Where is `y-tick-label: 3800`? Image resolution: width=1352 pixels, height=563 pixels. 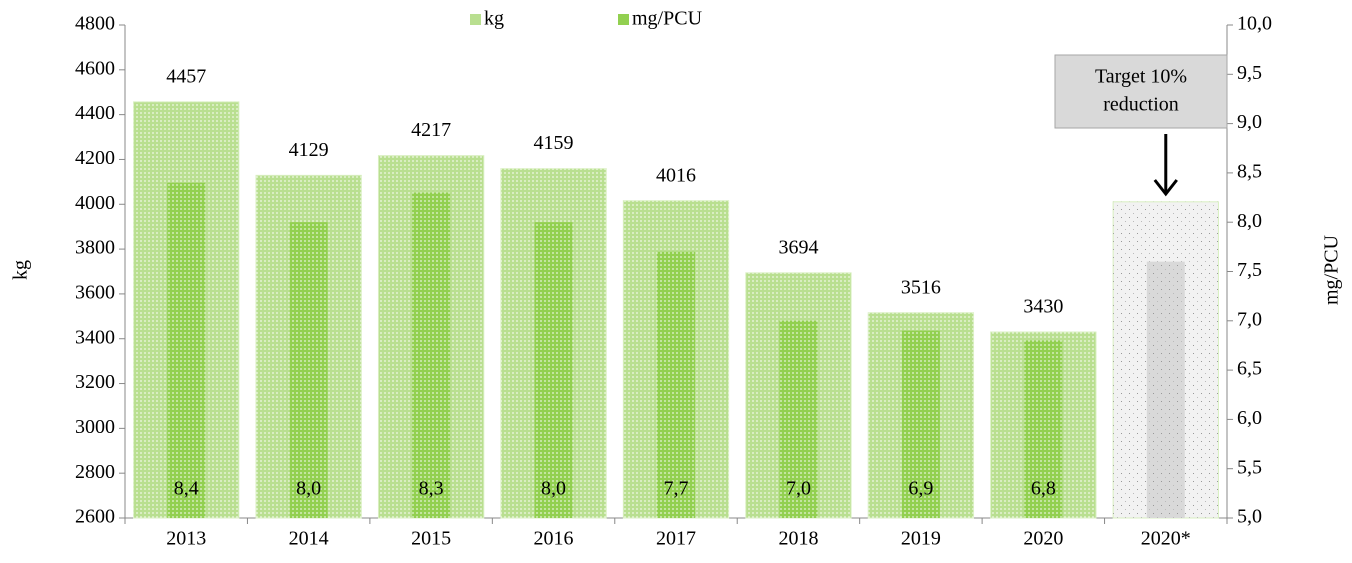 y-tick-label: 3800 is located at coordinates (95, 248).